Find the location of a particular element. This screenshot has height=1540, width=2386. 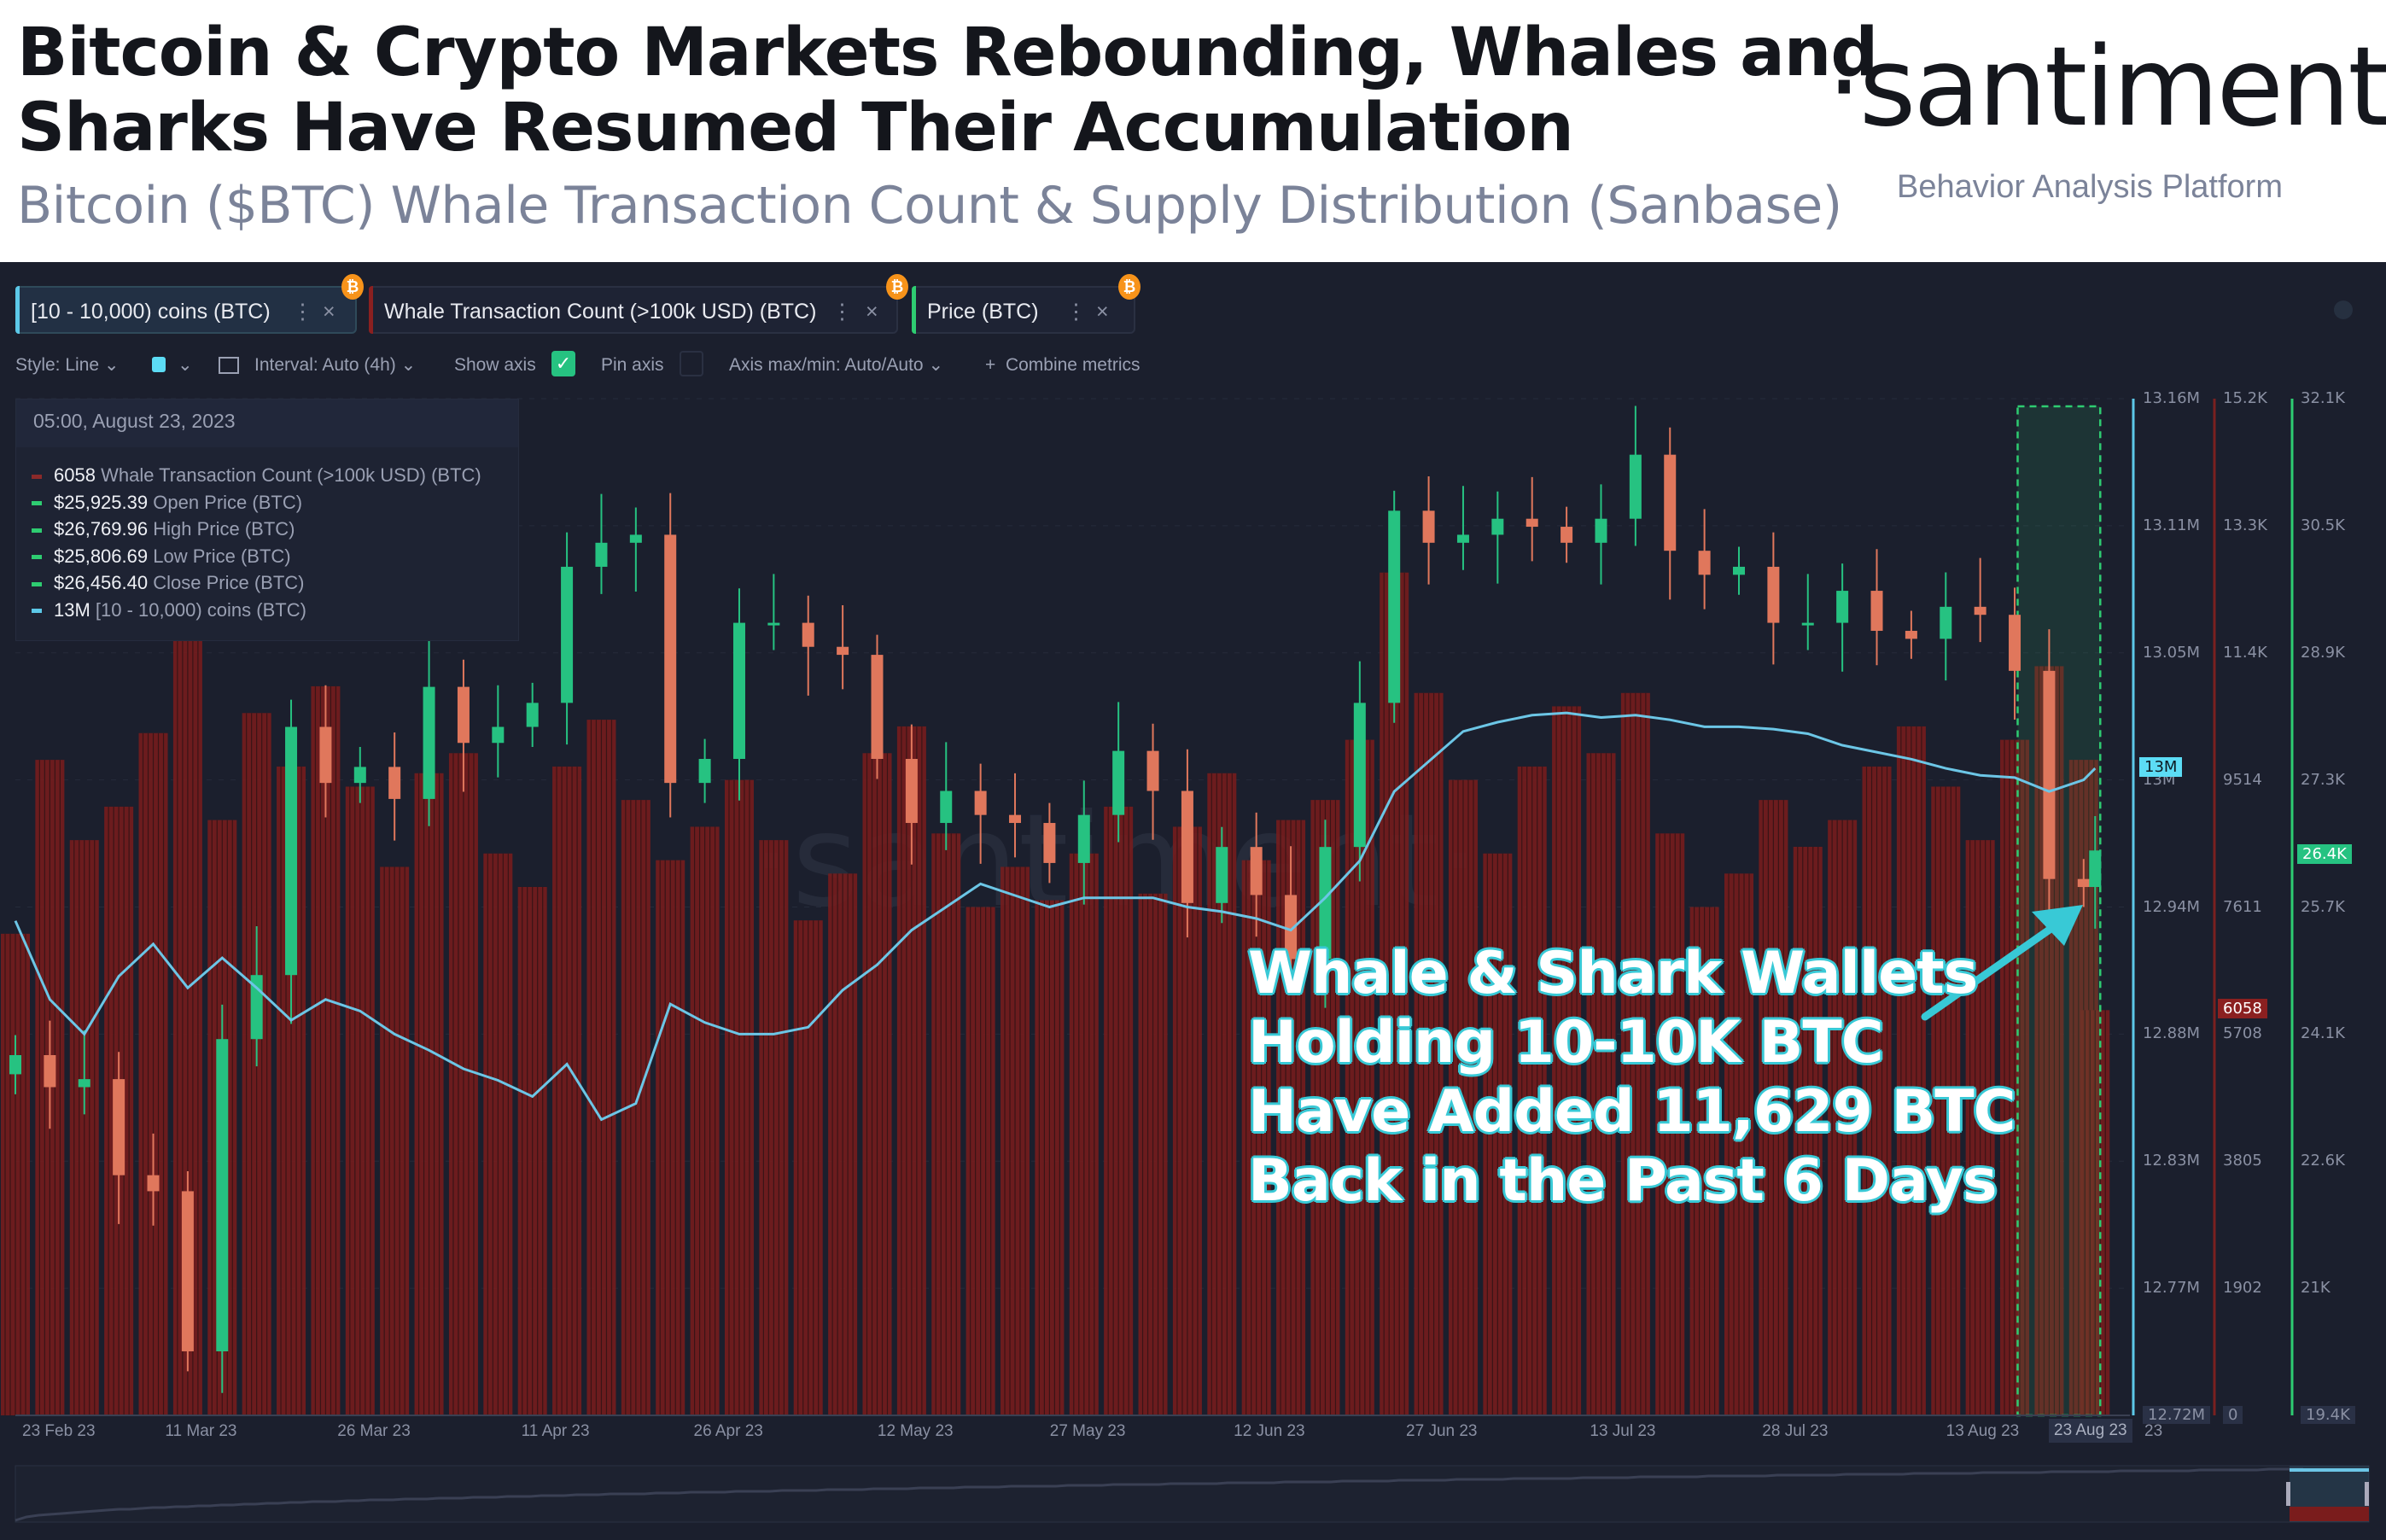

color-swatch is located at coordinates (159, 364).